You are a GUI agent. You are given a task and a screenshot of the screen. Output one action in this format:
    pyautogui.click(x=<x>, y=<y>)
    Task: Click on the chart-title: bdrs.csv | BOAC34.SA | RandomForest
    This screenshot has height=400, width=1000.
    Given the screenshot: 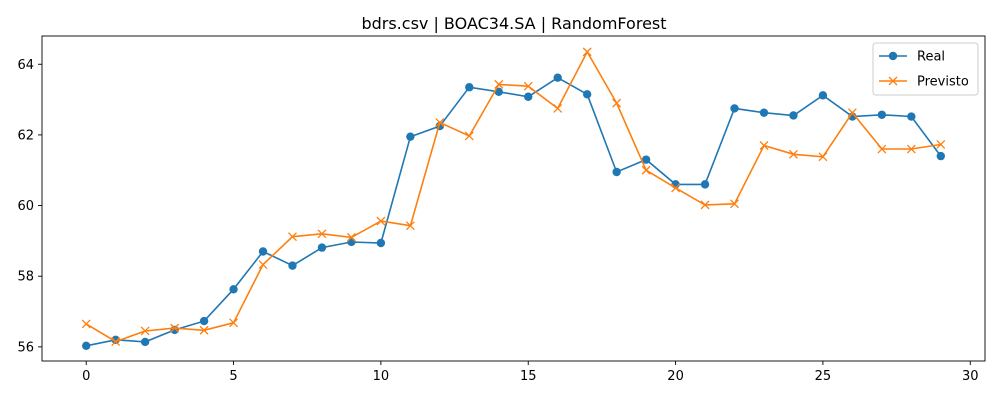 What is the action you would take?
    pyautogui.click(x=513, y=23)
    